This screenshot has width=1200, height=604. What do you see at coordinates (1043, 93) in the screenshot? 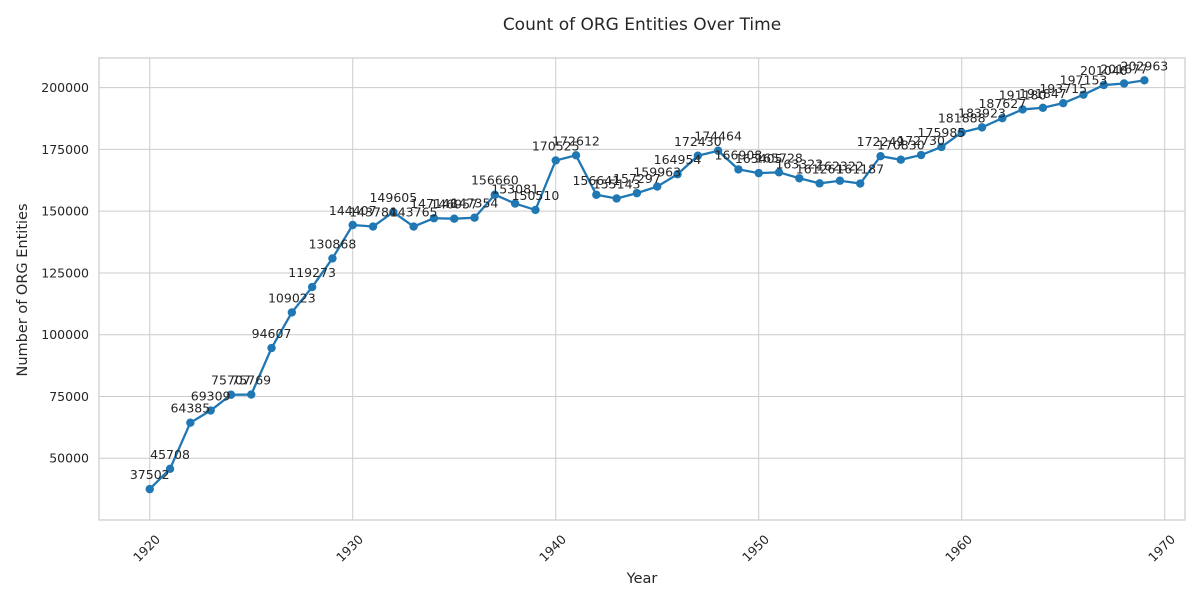
I see `data-label: 191847` at bounding box center [1043, 93].